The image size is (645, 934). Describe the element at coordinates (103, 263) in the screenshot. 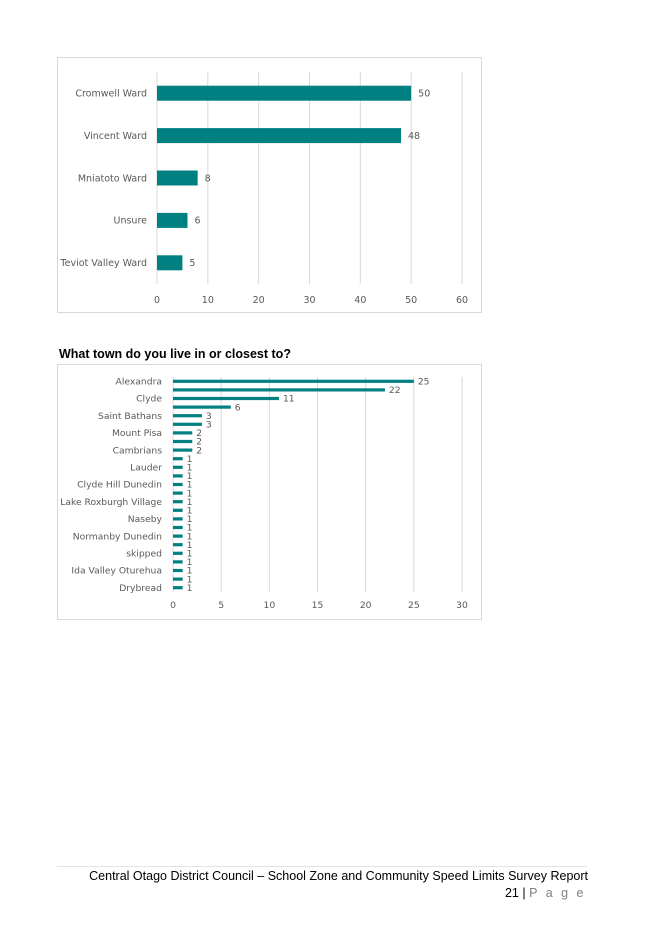

I see `category-label: Teviot Valley Ward` at that location.